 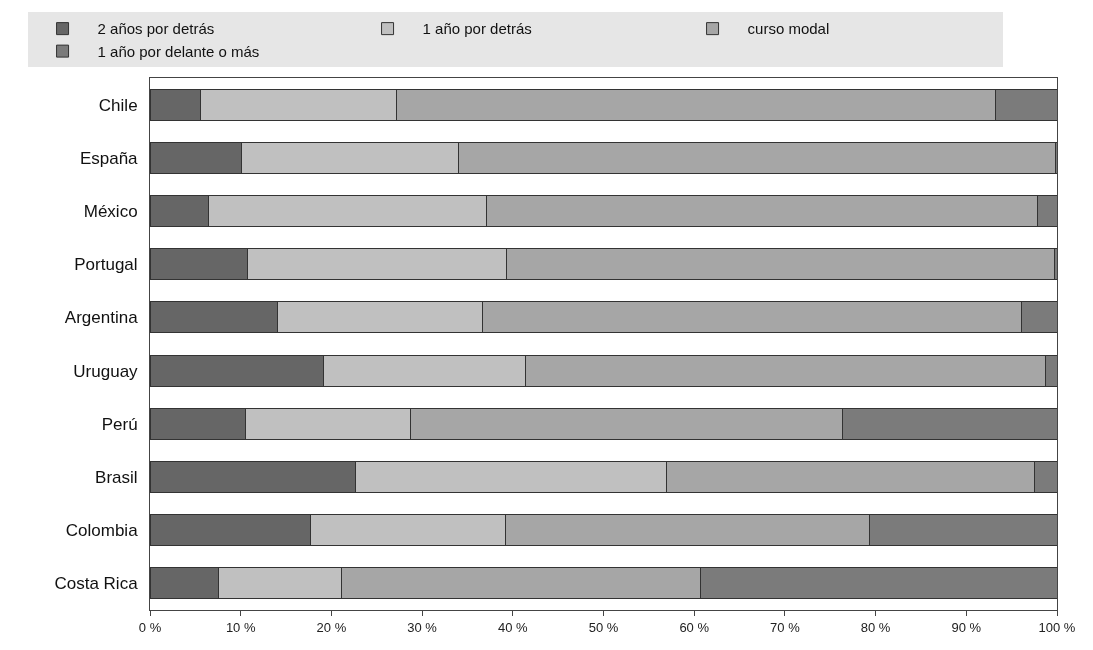 I want to click on x-tick-label: 50 %, so click(x=603, y=627).